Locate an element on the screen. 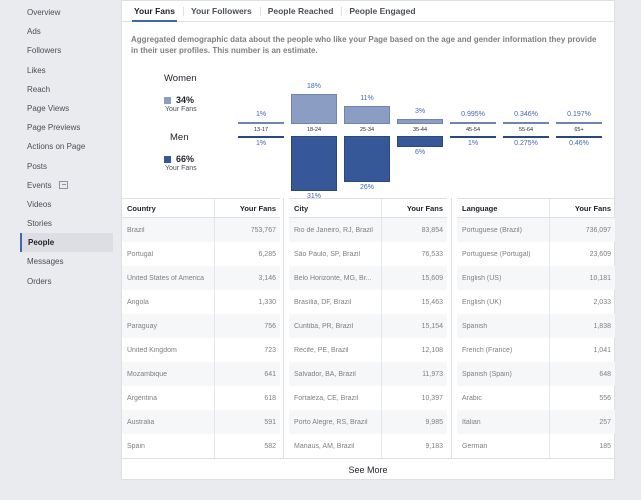  table-header: Country Your Fans is located at coordinates (201, 208).